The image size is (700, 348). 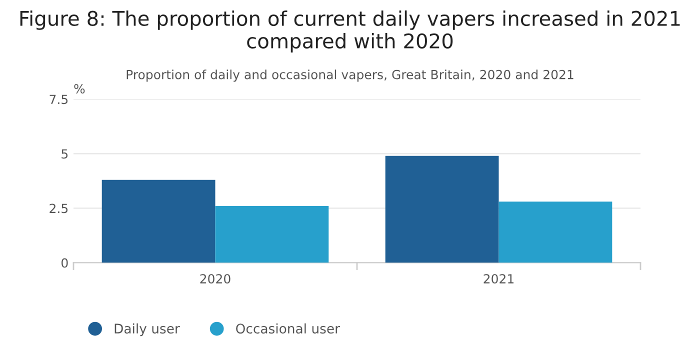 What do you see at coordinates (147, 329) in the screenshot?
I see `legend-label: Daily user` at bounding box center [147, 329].